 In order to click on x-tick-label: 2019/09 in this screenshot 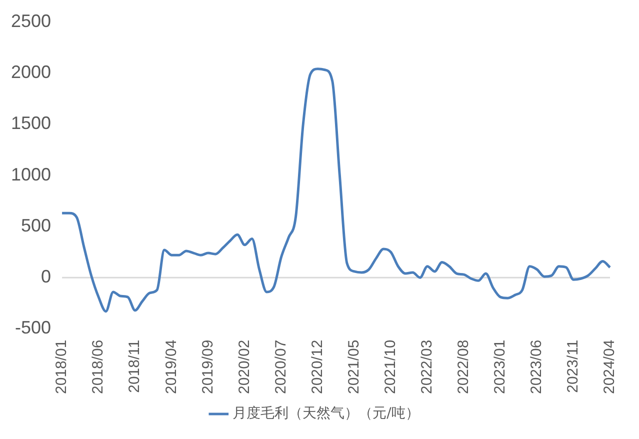, I will do `click(207, 367)`.